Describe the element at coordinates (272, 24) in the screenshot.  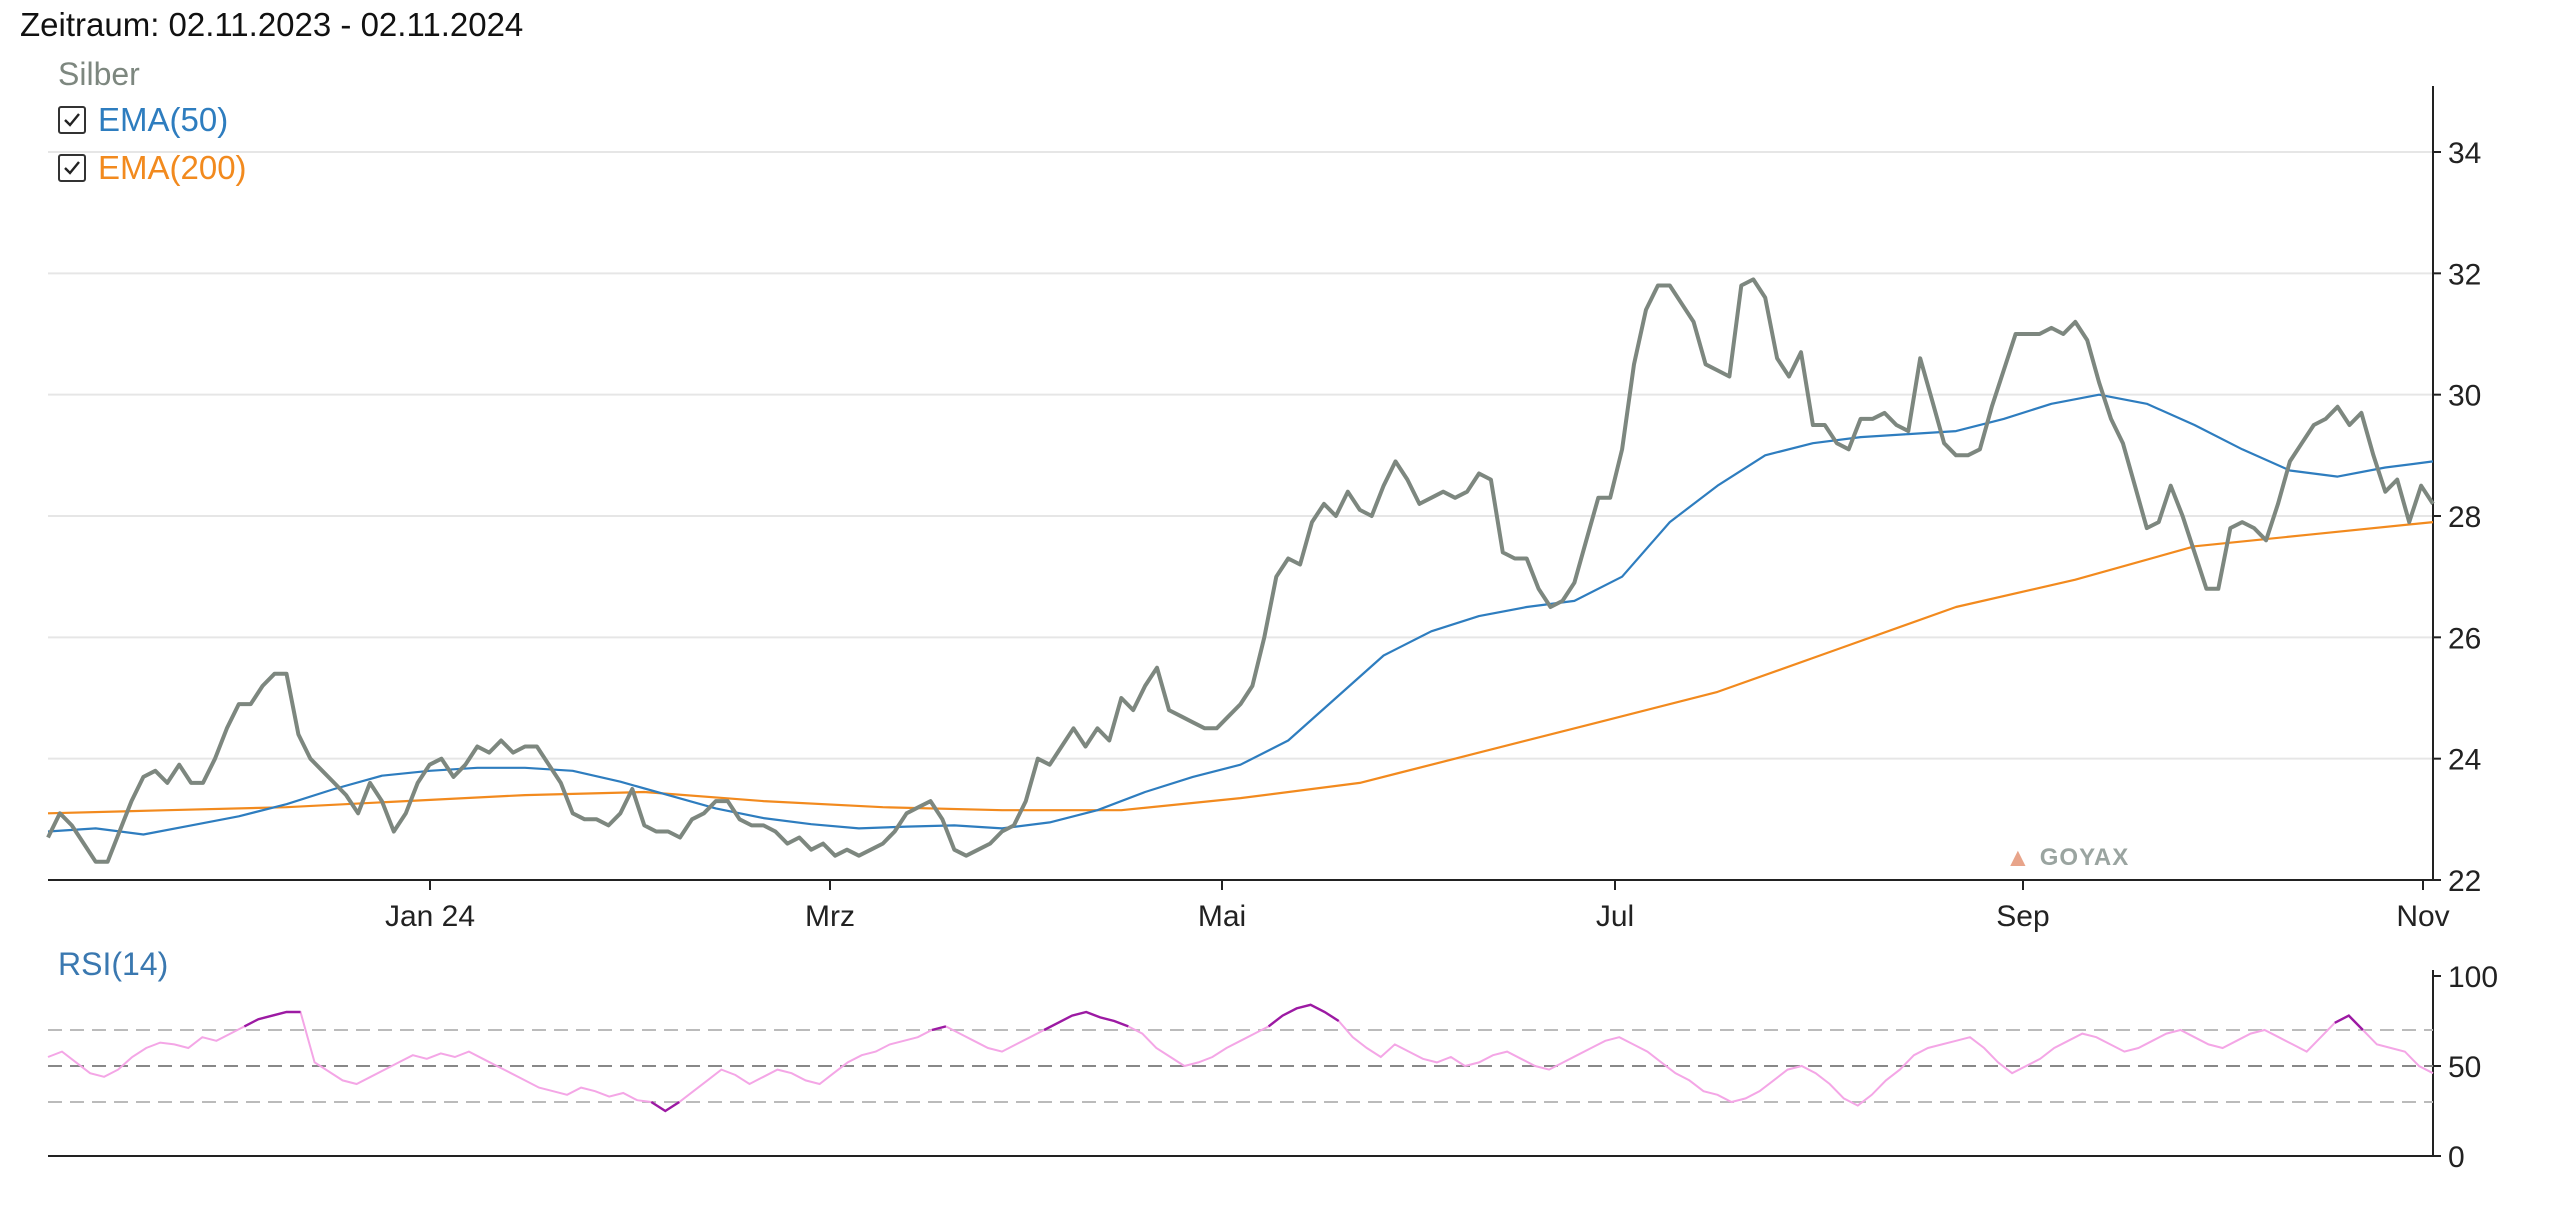
I see `zeitraum-label: Zeitraum: 02.11.2023 - 02.11.2024` at that location.